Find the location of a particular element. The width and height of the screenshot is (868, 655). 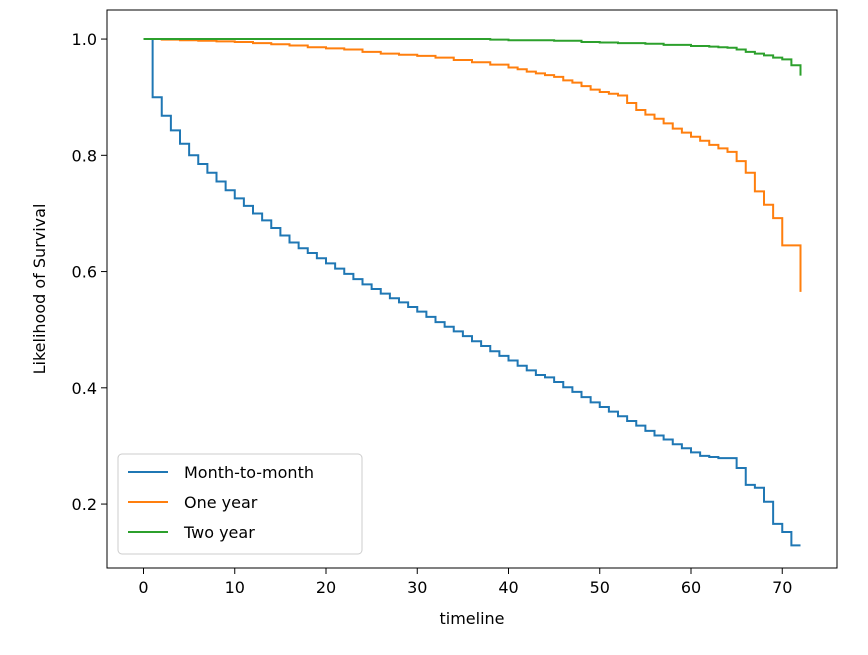

x-axis-label: timeline is located at coordinates (471, 618).